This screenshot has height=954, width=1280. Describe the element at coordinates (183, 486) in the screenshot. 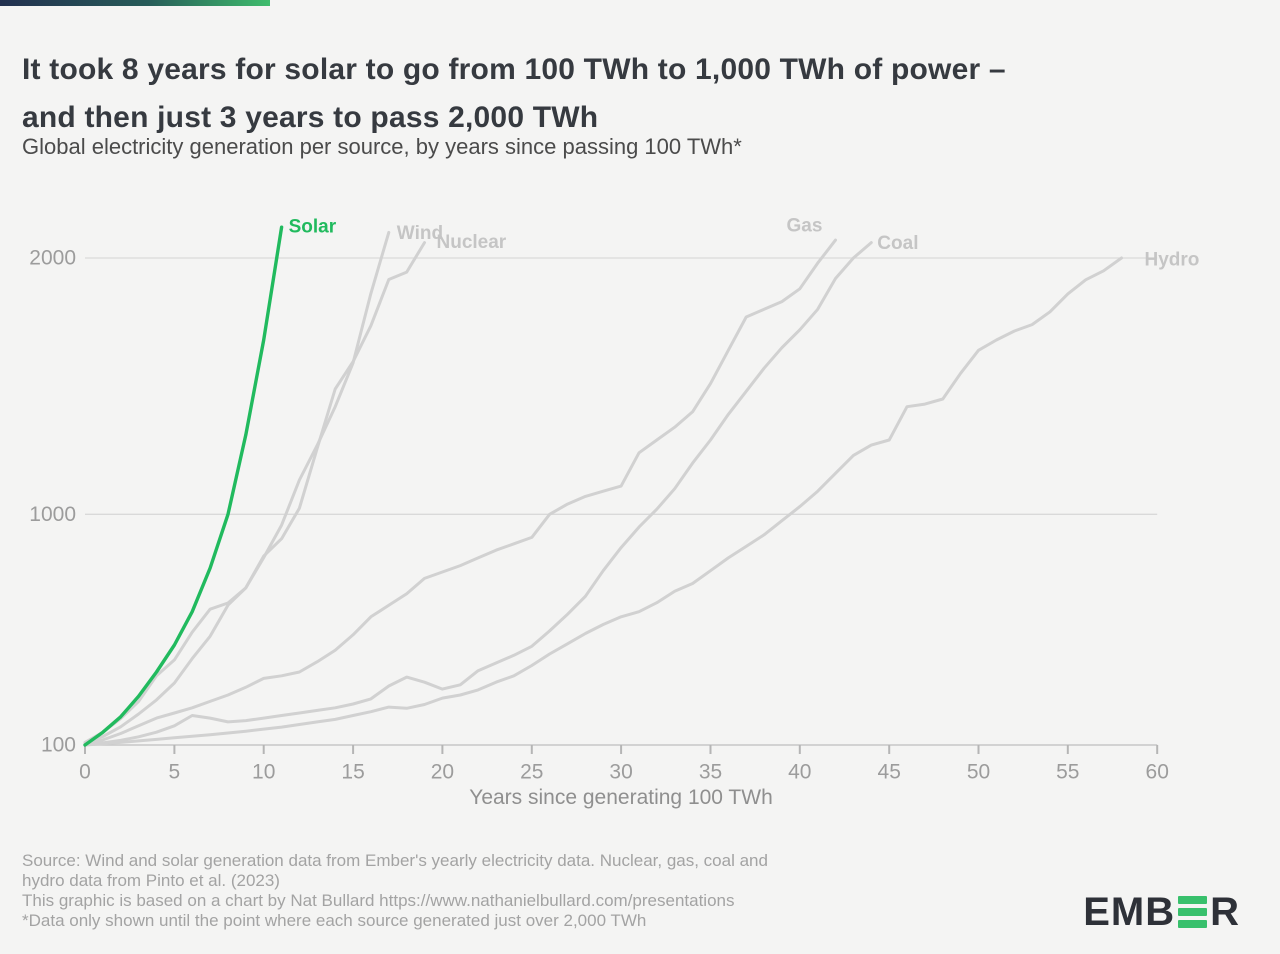

I see `series-line-solar` at that location.